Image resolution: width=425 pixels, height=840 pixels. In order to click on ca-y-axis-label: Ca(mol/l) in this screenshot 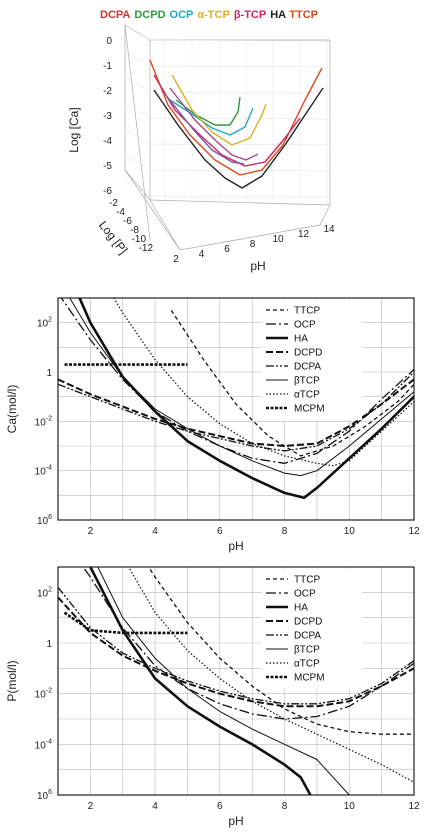, I will do `click(12, 409)`.